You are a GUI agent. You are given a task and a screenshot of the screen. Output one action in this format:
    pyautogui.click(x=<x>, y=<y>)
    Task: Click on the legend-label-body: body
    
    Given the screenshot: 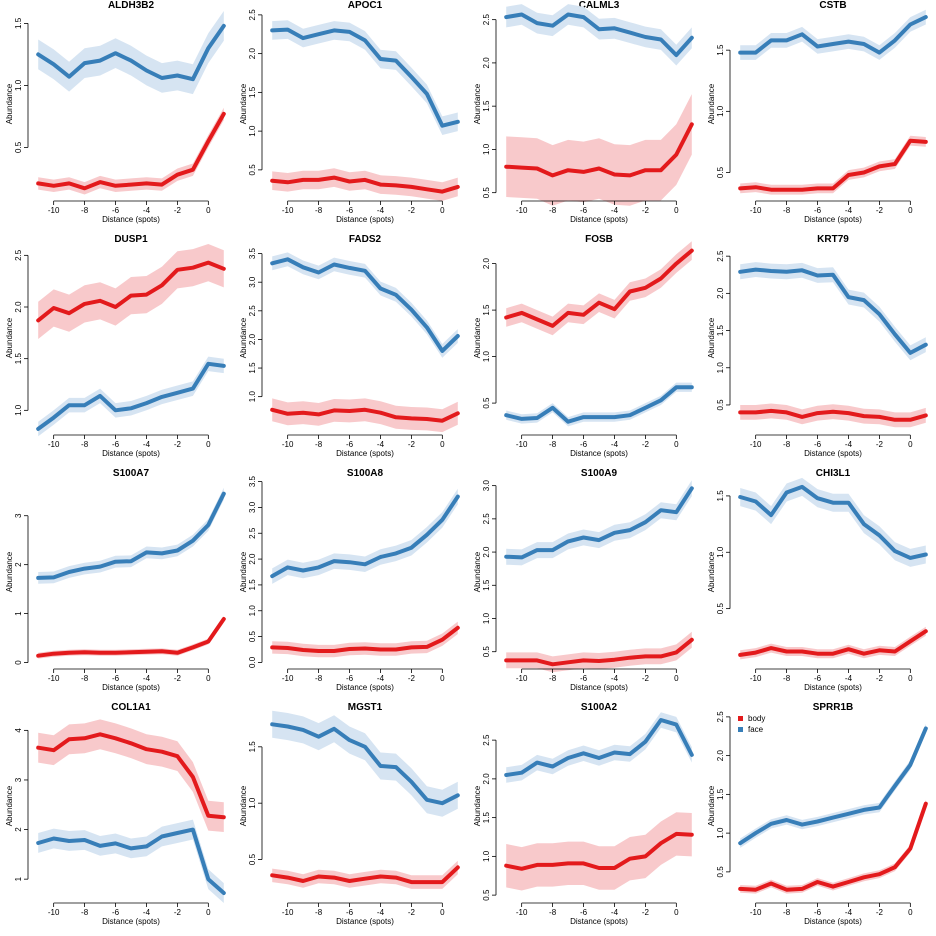 What is the action you would take?
    pyautogui.click(x=756, y=718)
    